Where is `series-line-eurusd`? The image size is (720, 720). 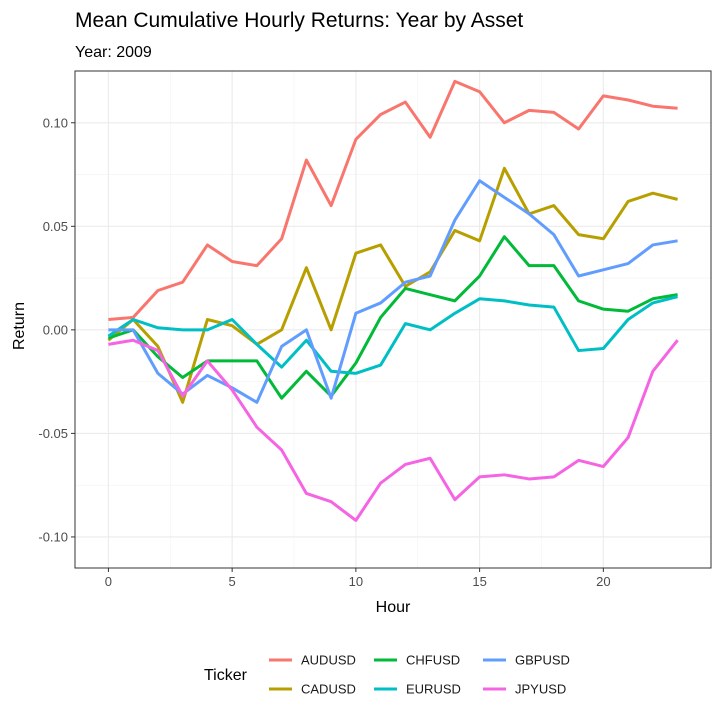
series-line-eurusd is located at coordinates (392, 335).